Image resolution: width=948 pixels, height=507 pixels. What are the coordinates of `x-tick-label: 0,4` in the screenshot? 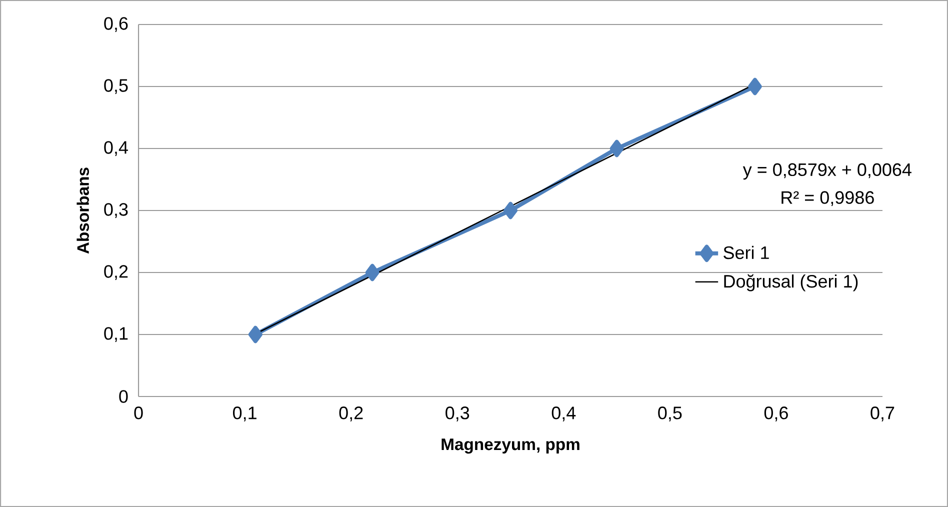 It's located at (564, 414).